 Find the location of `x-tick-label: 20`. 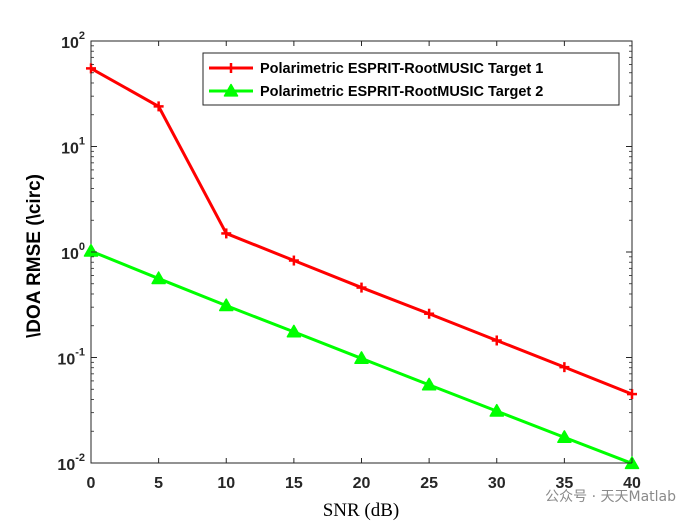

x-tick-label: 20 is located at coordinates (362, 483).